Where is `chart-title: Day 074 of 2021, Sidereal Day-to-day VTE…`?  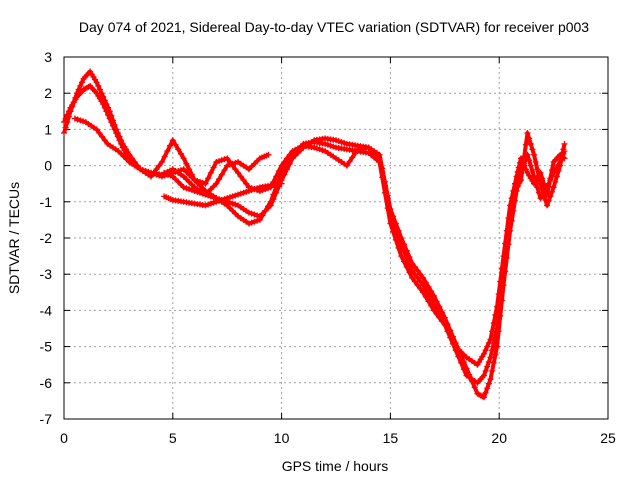
chart-title: Day 074 of 2021, Sidereal Day-to-day VTE… is located at coordinates (334, 27).